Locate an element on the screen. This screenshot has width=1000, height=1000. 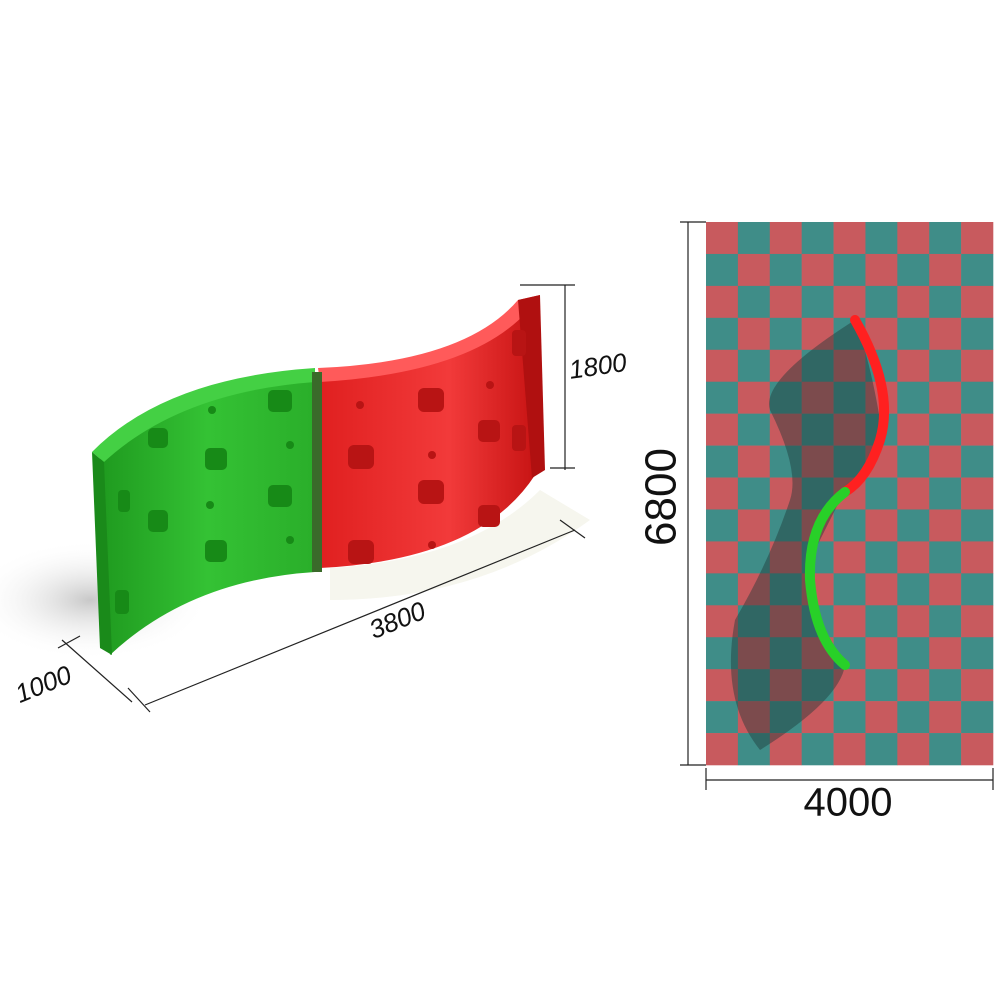
green-panel is located at coordinates (207, 515).